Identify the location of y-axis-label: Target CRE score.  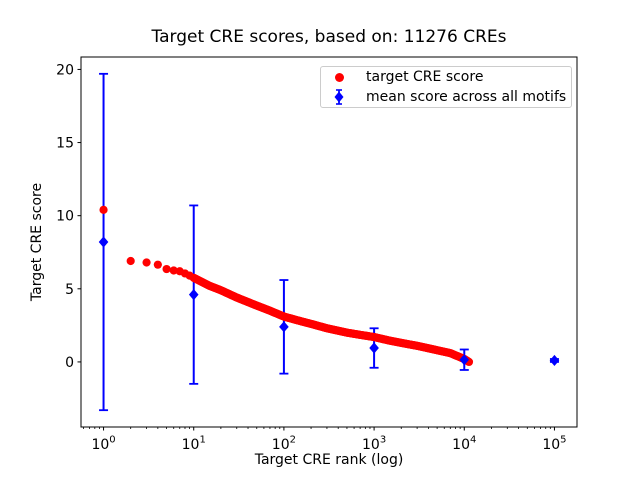
(37, 242).